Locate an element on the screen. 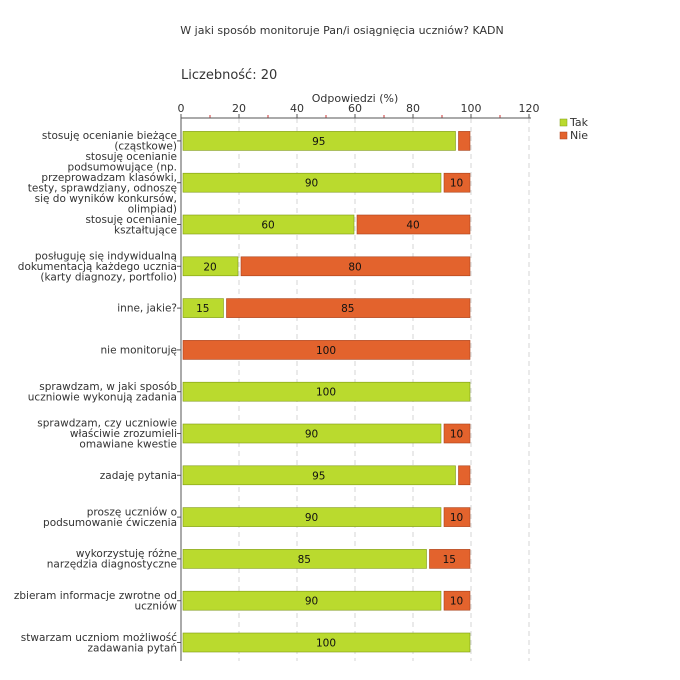 The height and width of the screenshot is (680, 680). category-label: podsumowujące (np. is located at coordinates (122, 167).